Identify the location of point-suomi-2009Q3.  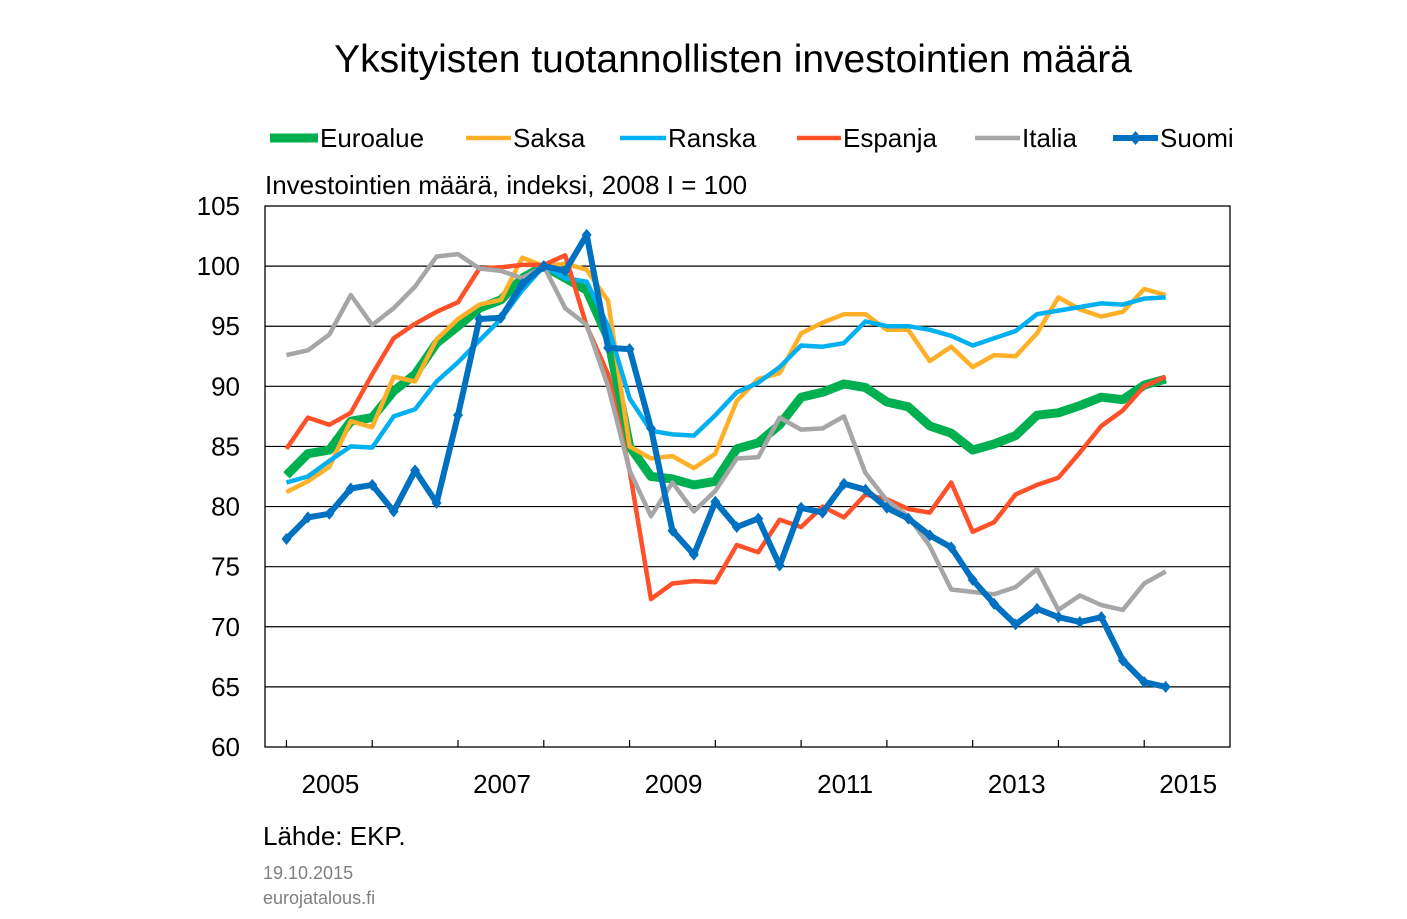
(672, 530).